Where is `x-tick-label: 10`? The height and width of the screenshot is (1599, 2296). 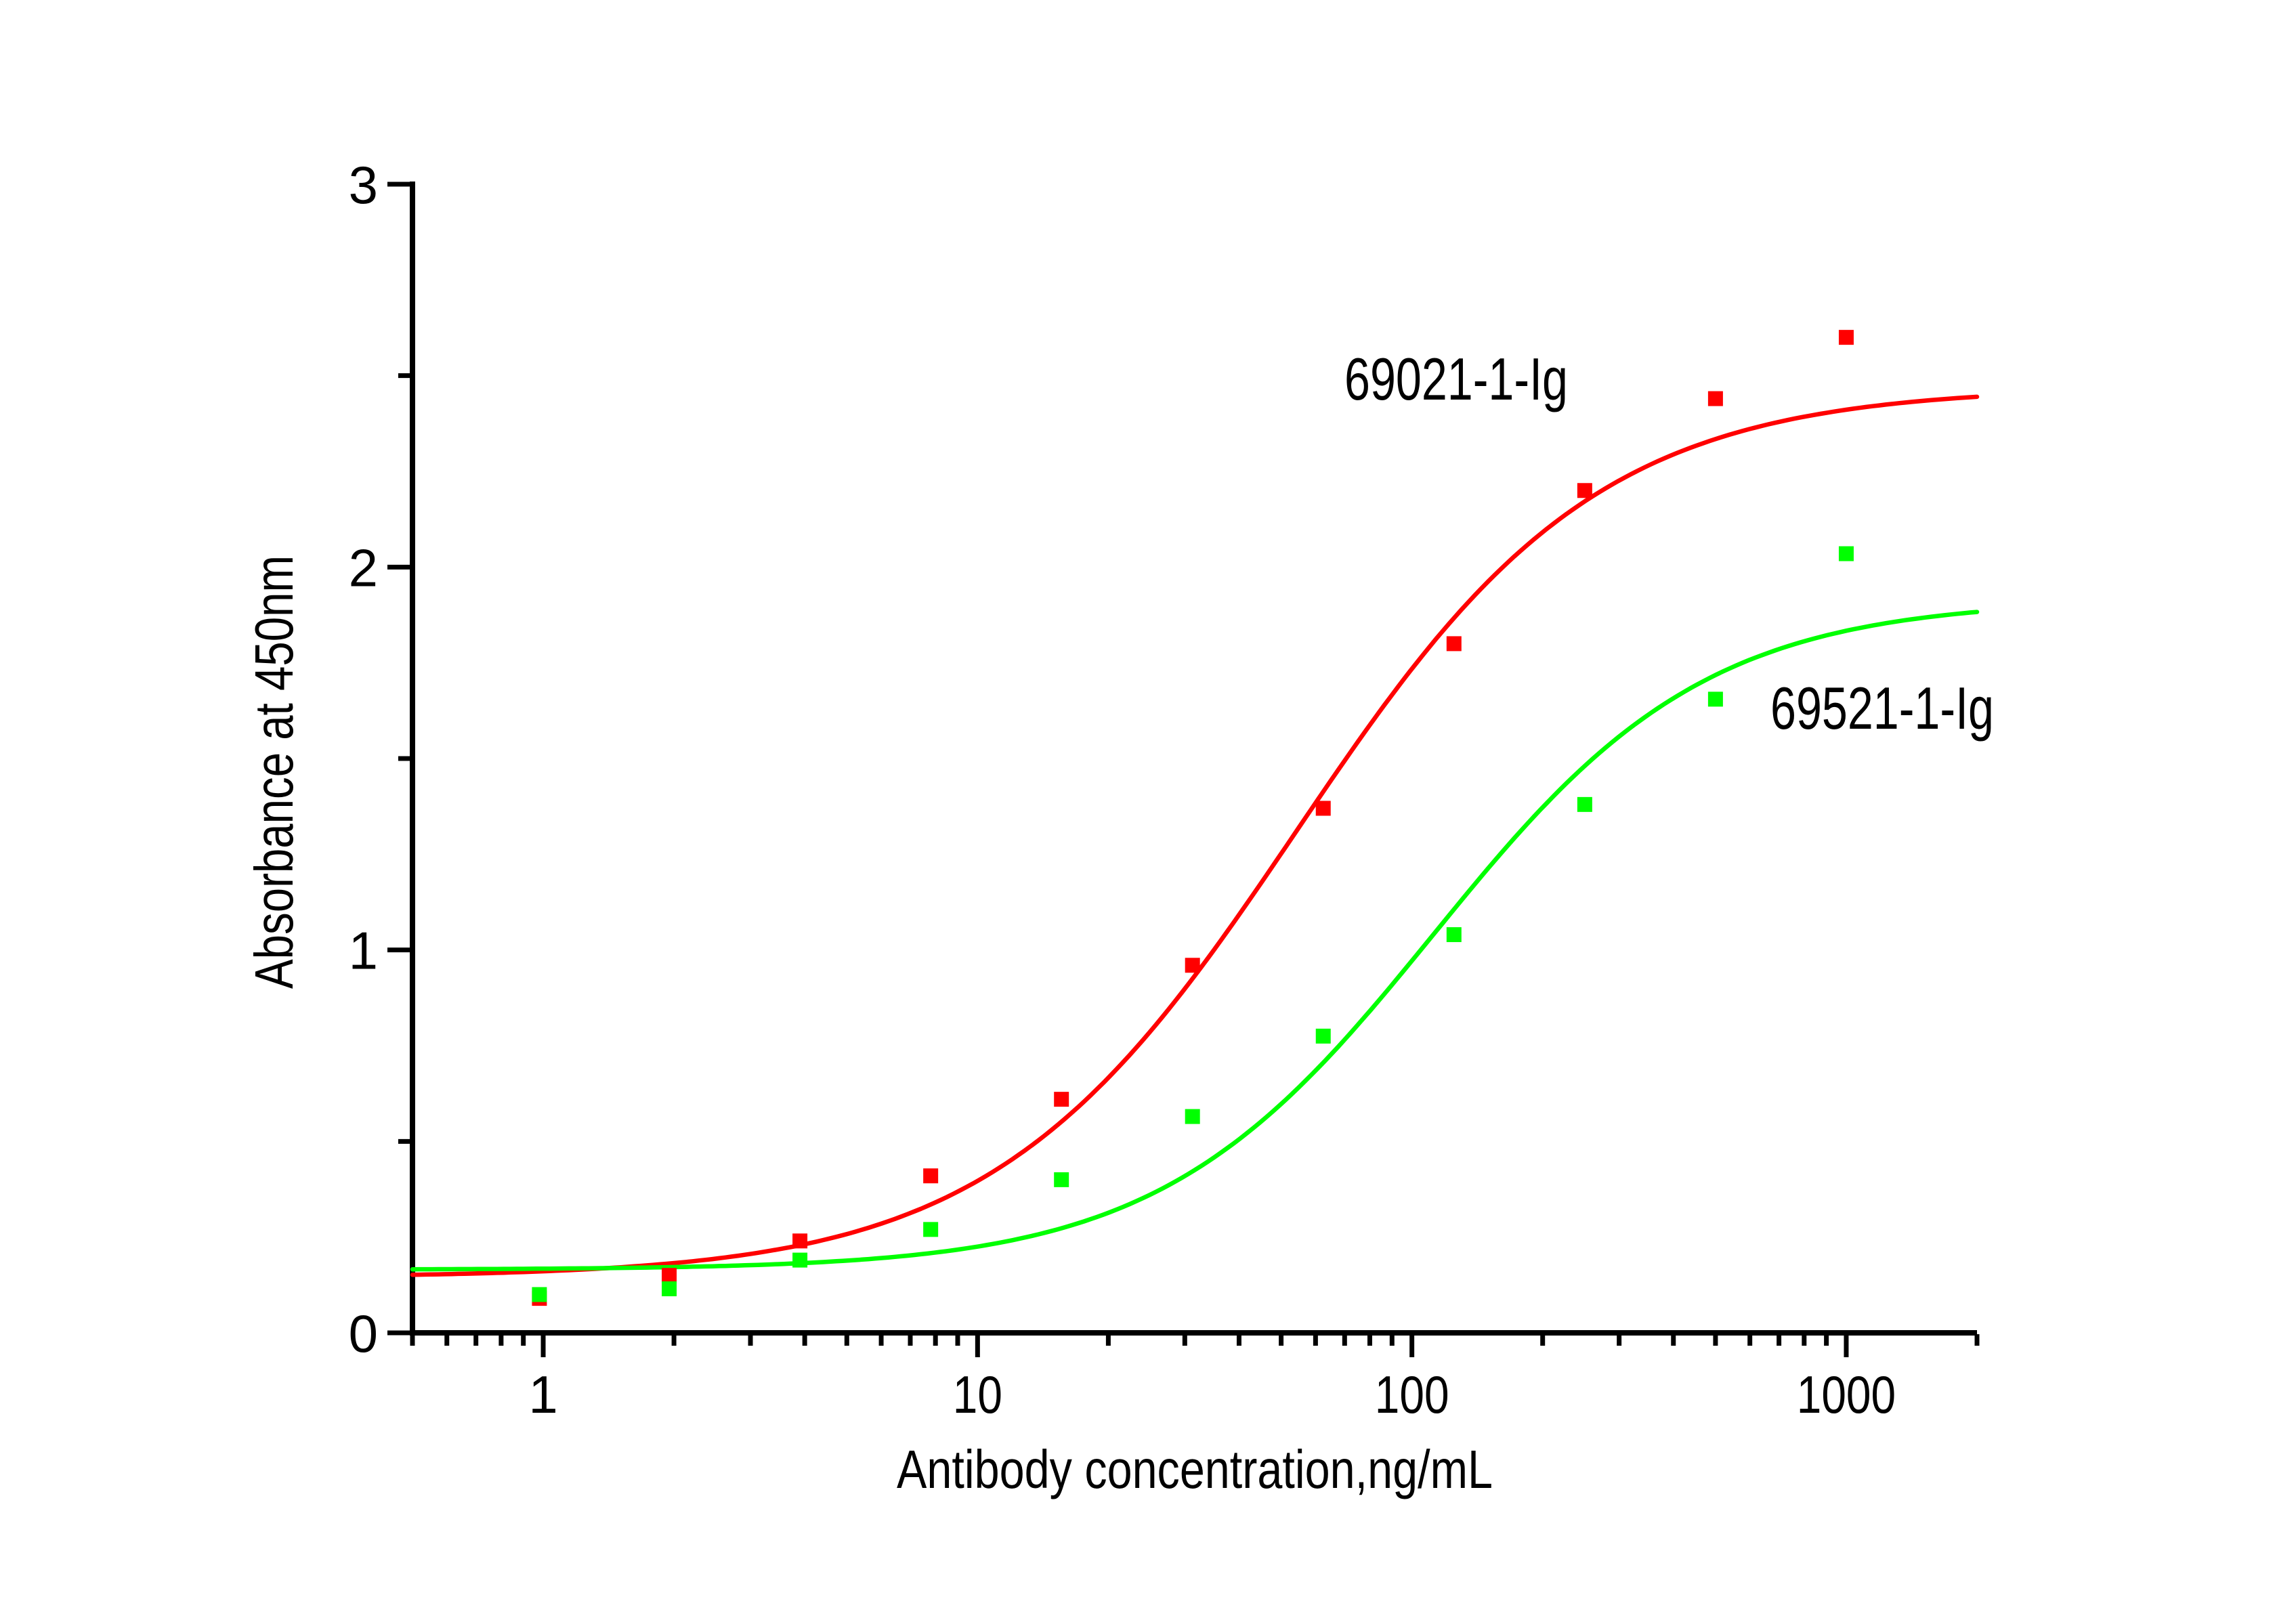
x-tick-label: 10 is located at coordinates (977, 1394).